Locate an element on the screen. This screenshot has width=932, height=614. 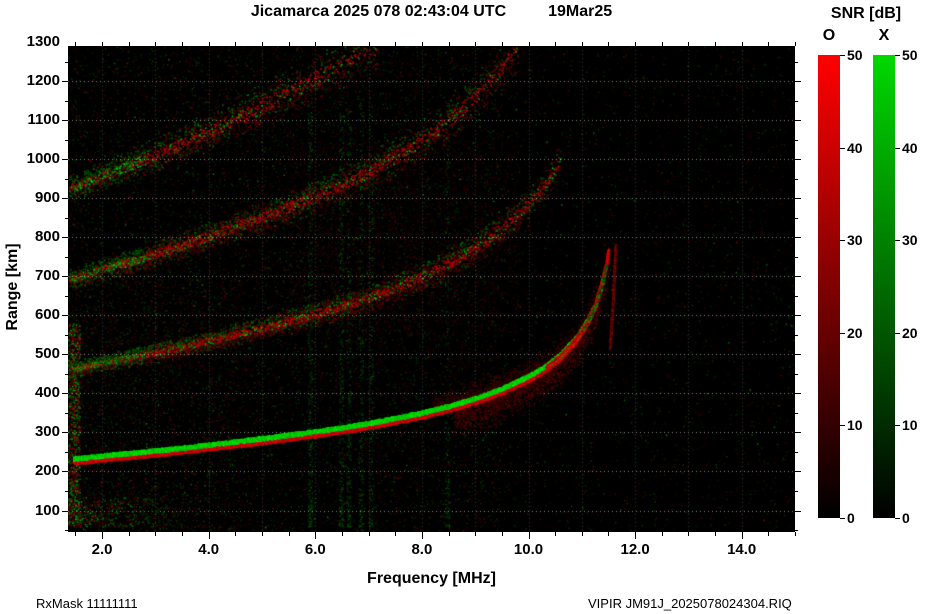
x-tick-label: 4.0 is located at coordinates (209, 549).